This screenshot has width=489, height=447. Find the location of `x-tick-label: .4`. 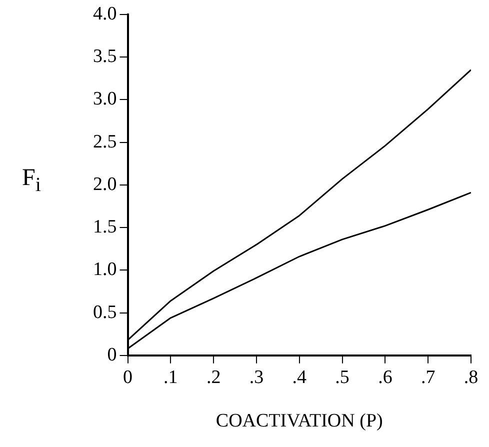

x-tick-label: .4 is located at coordinates (299, 377).